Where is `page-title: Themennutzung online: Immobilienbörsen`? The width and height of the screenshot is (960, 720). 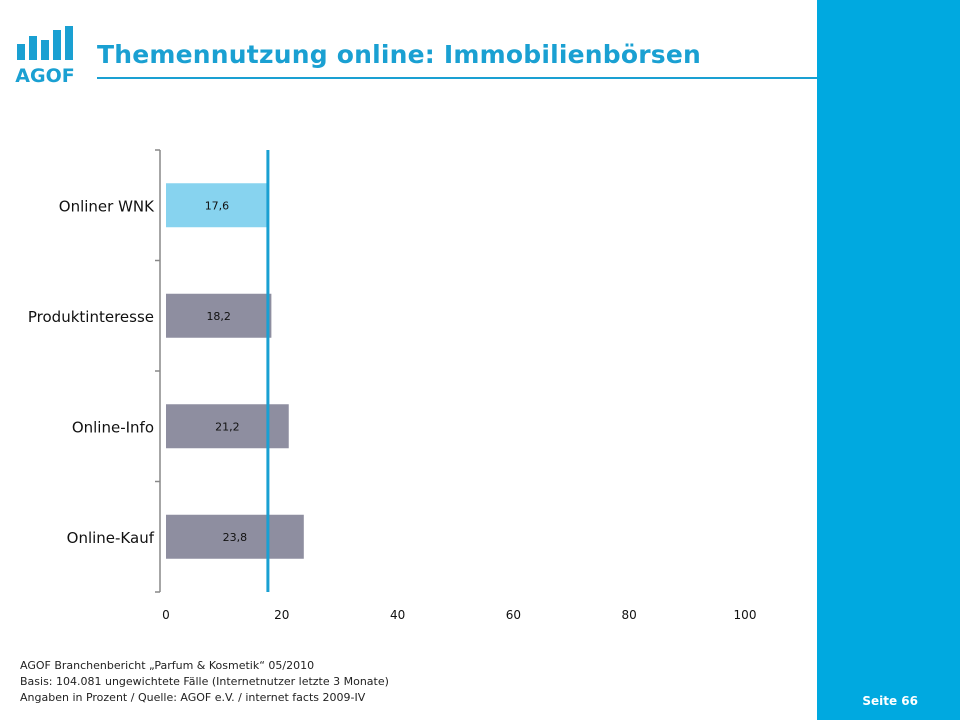 page-title: Themennutzung online: Immobilienbörsen is located at coordinates (399, 54).